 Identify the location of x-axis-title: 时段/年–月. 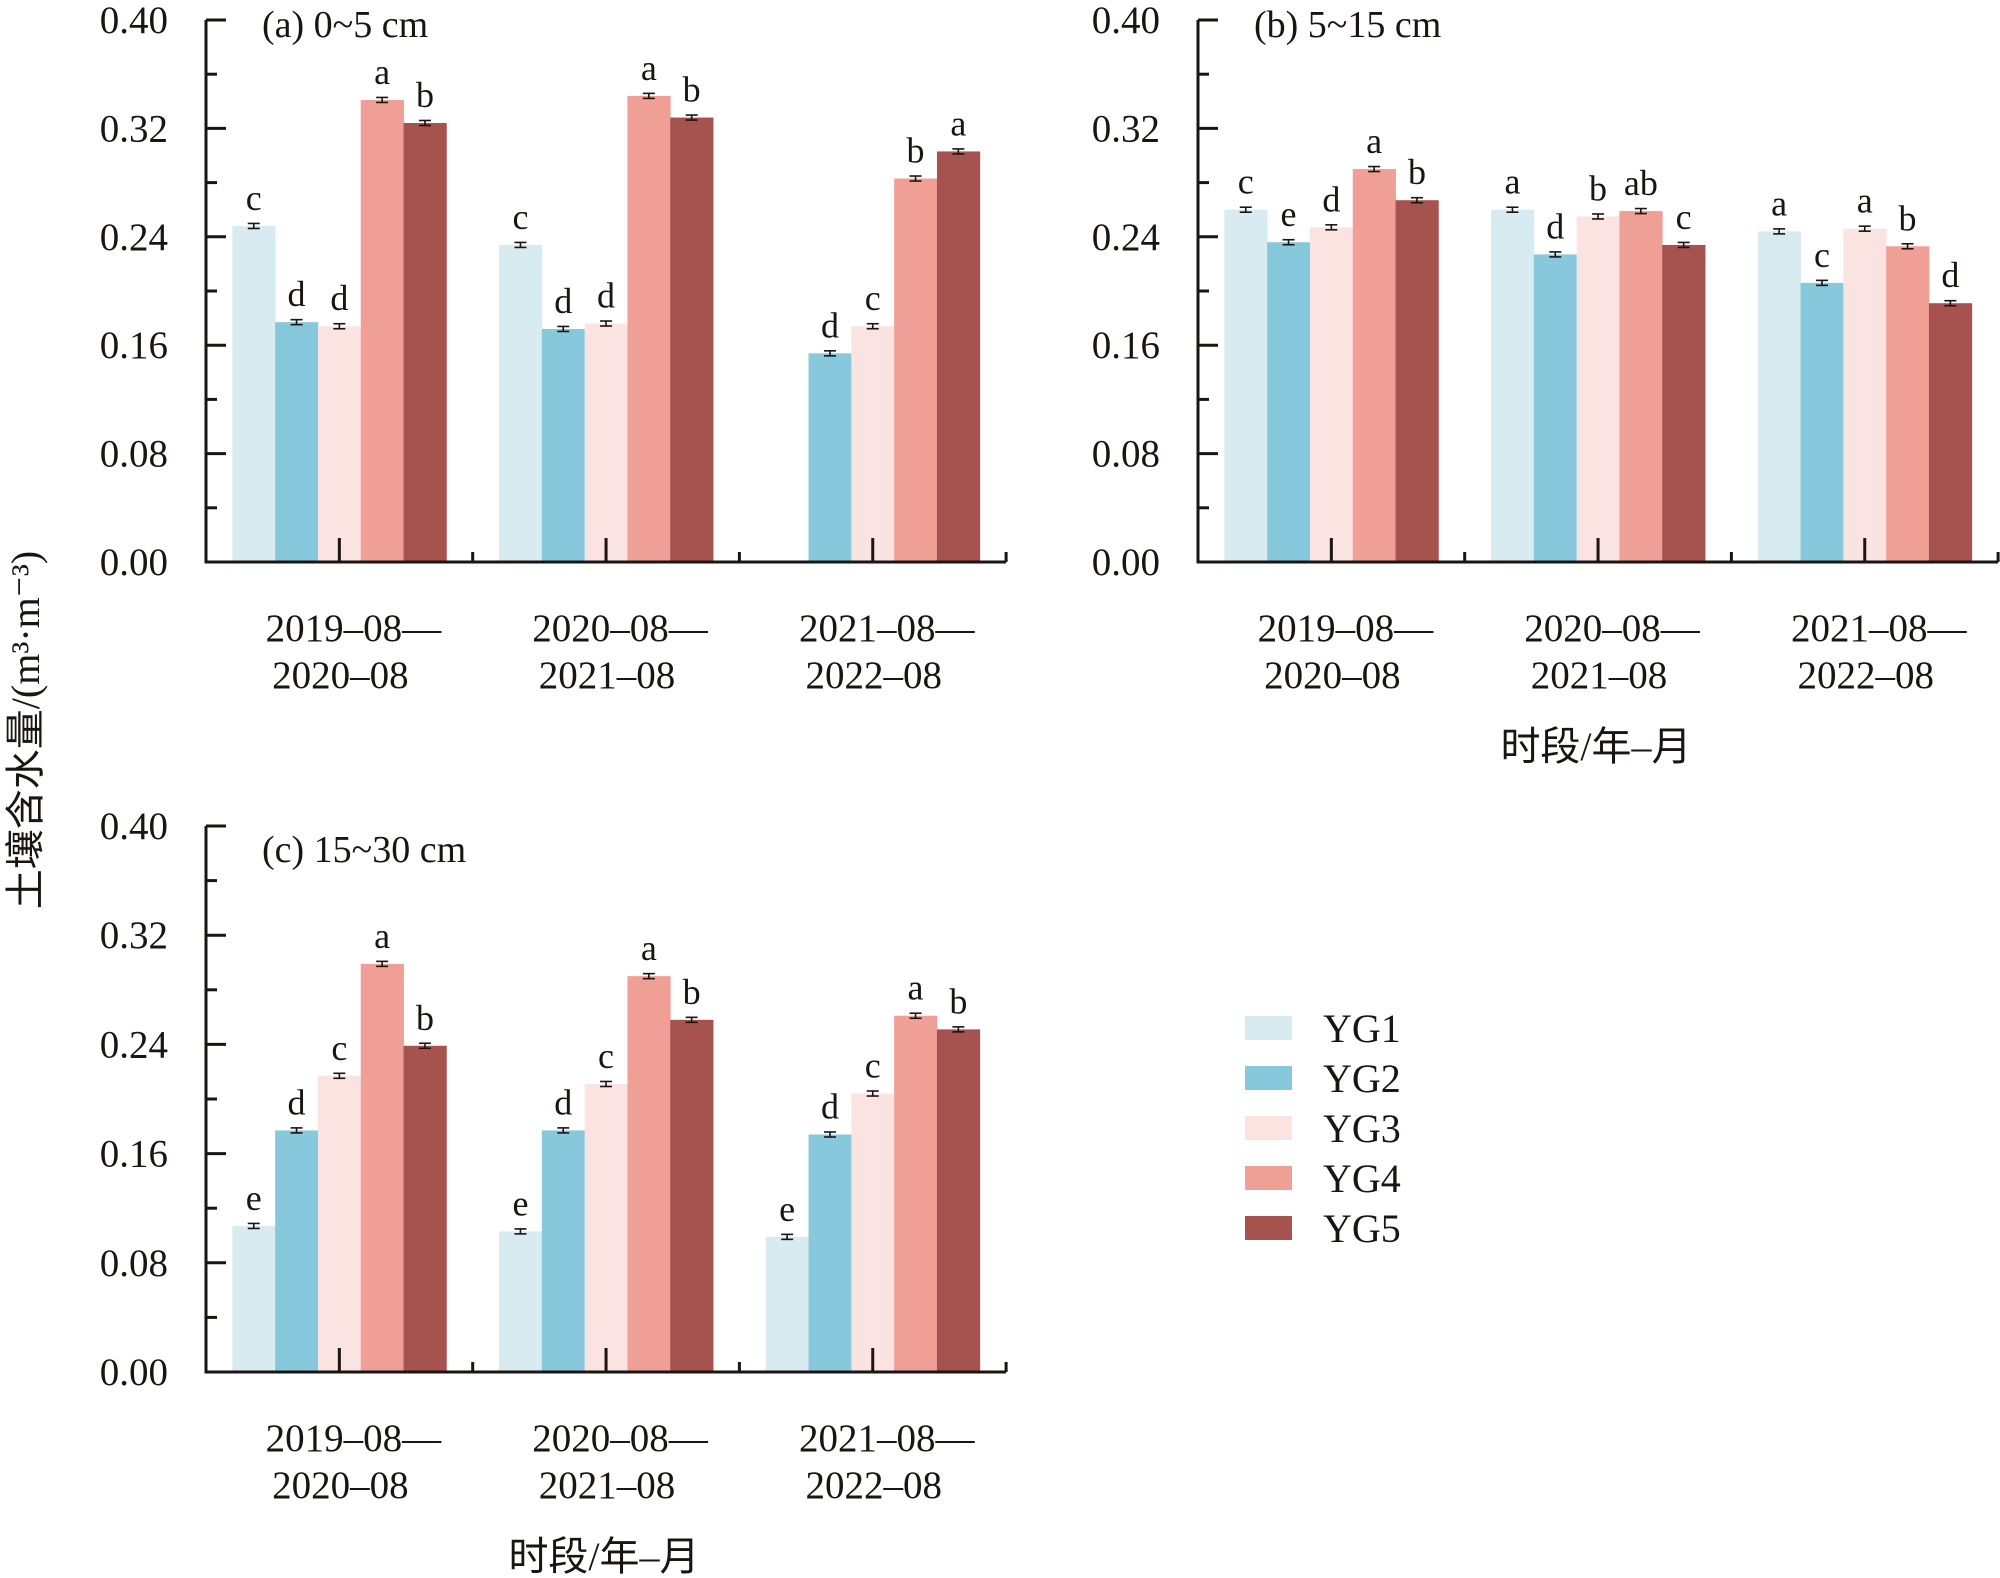
(603, 1556).